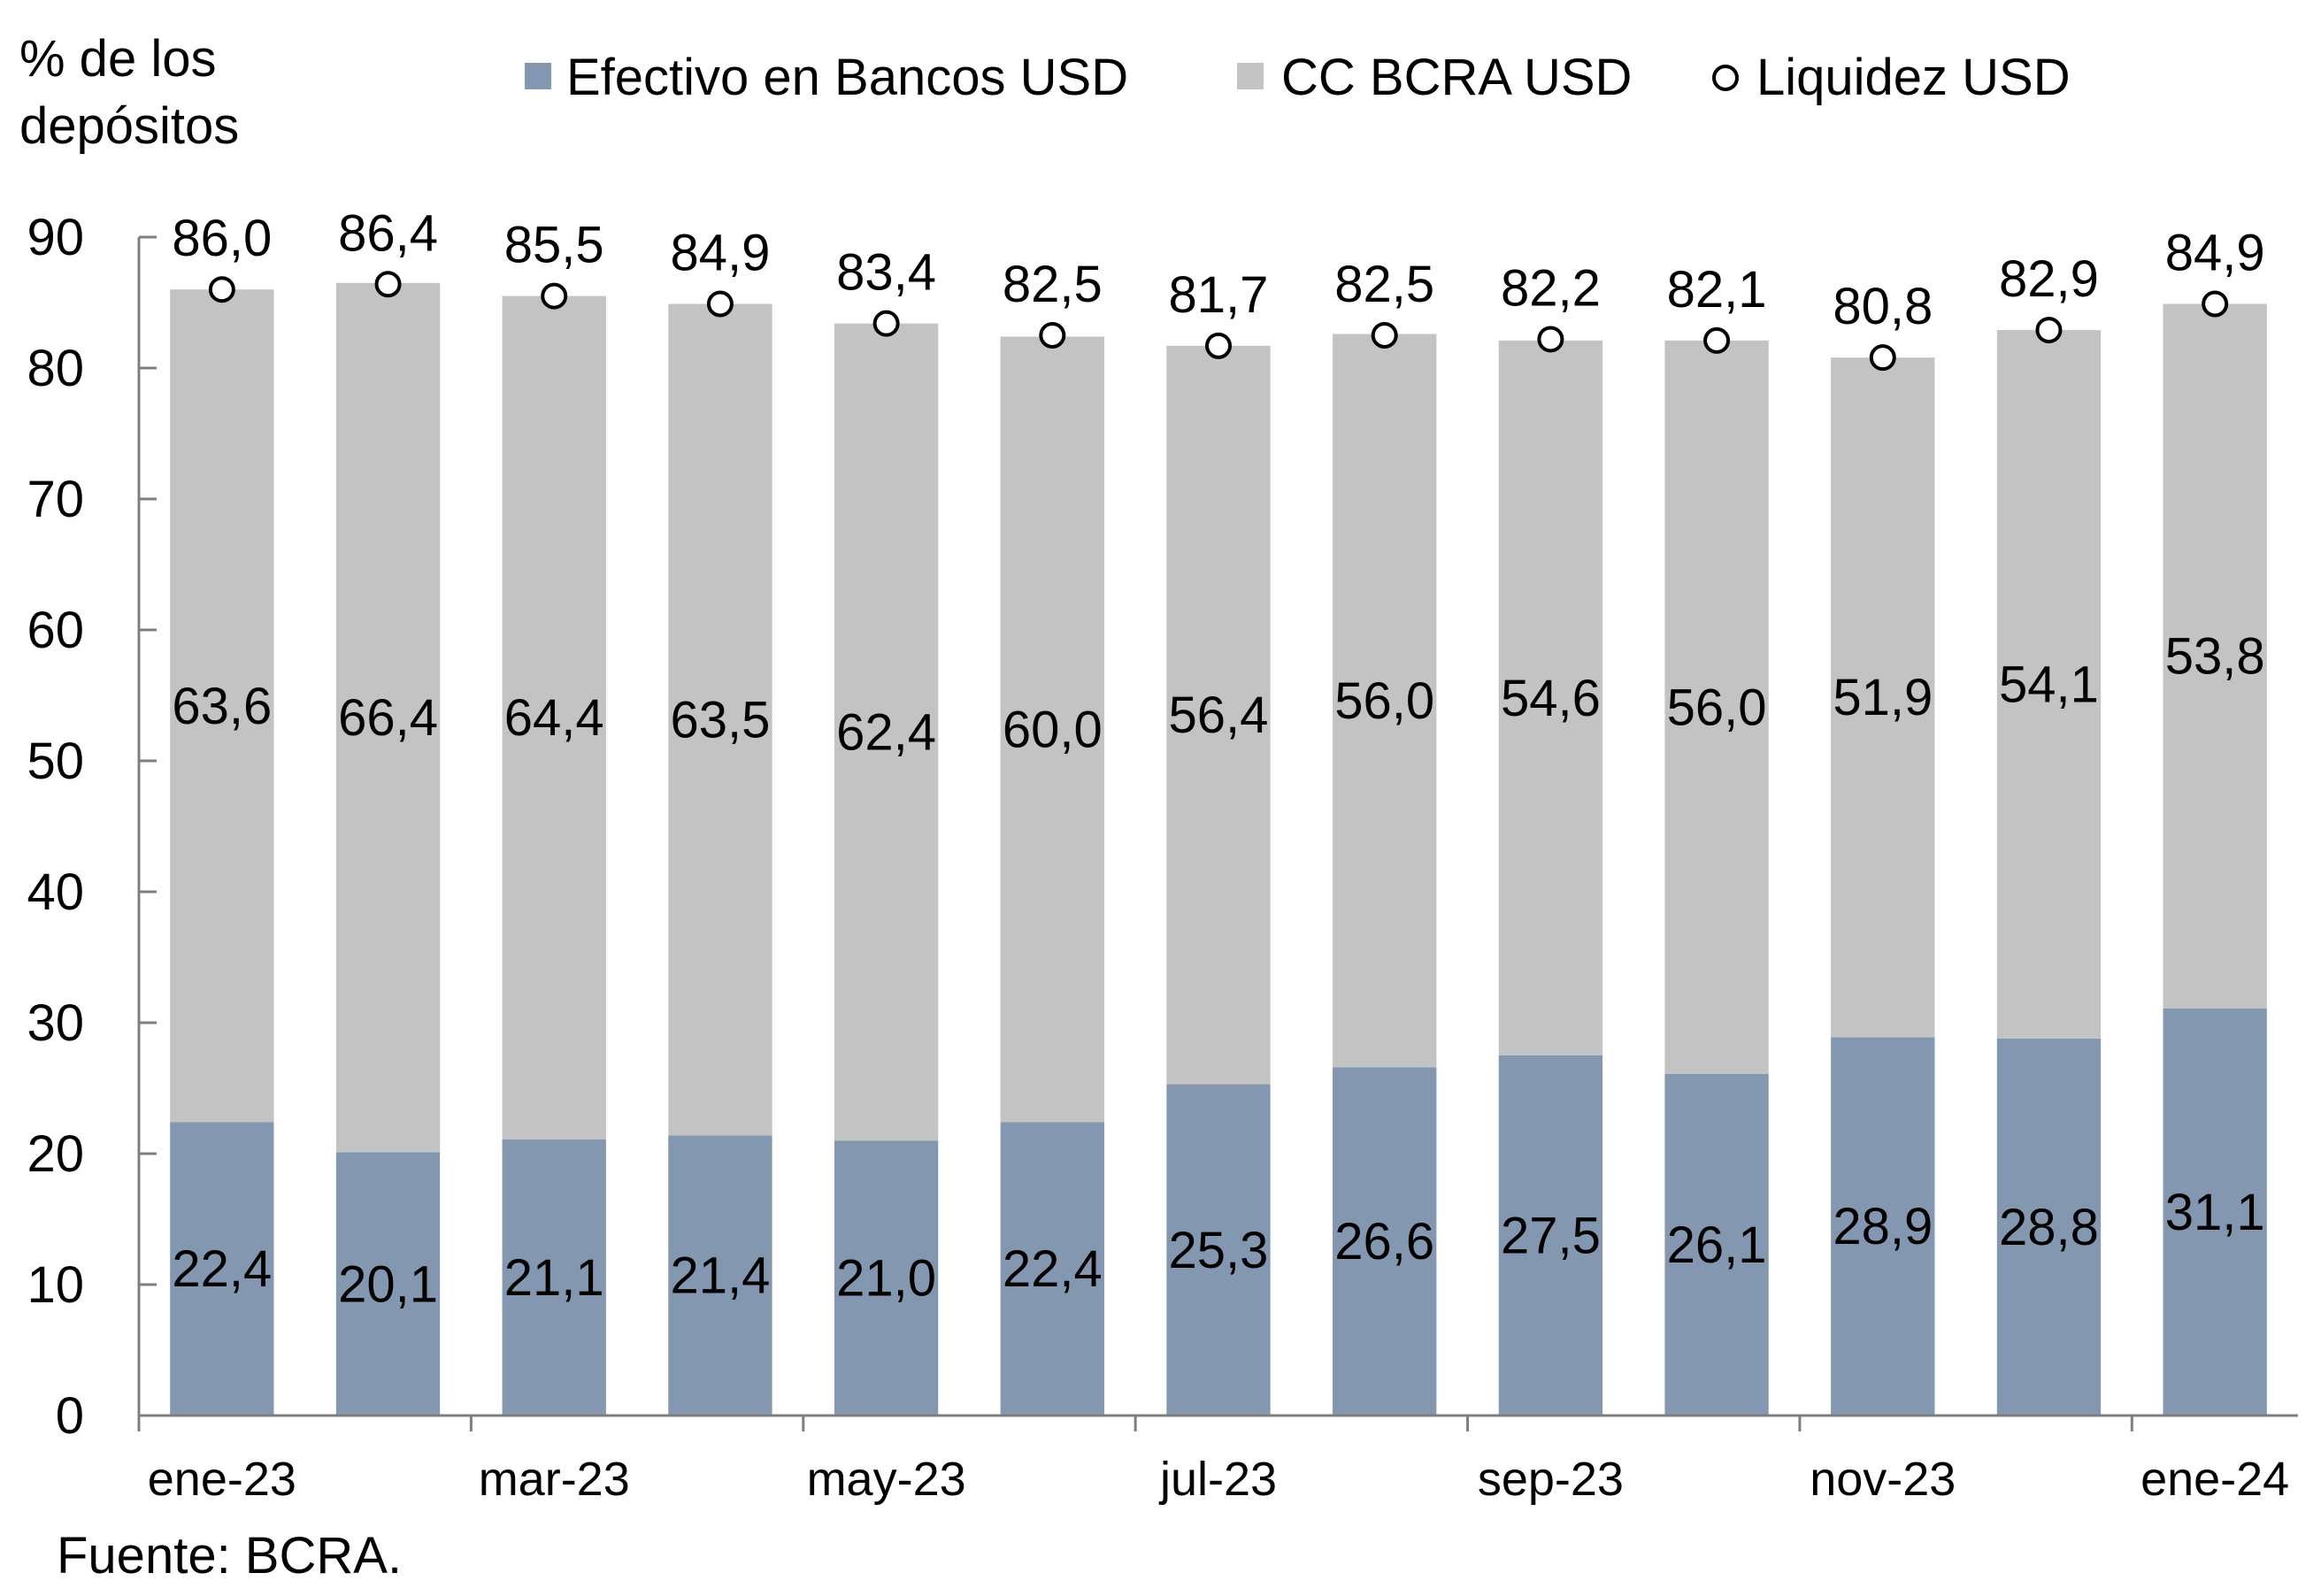  I want to click on y-tick-label: 20, so click(55, 1154).